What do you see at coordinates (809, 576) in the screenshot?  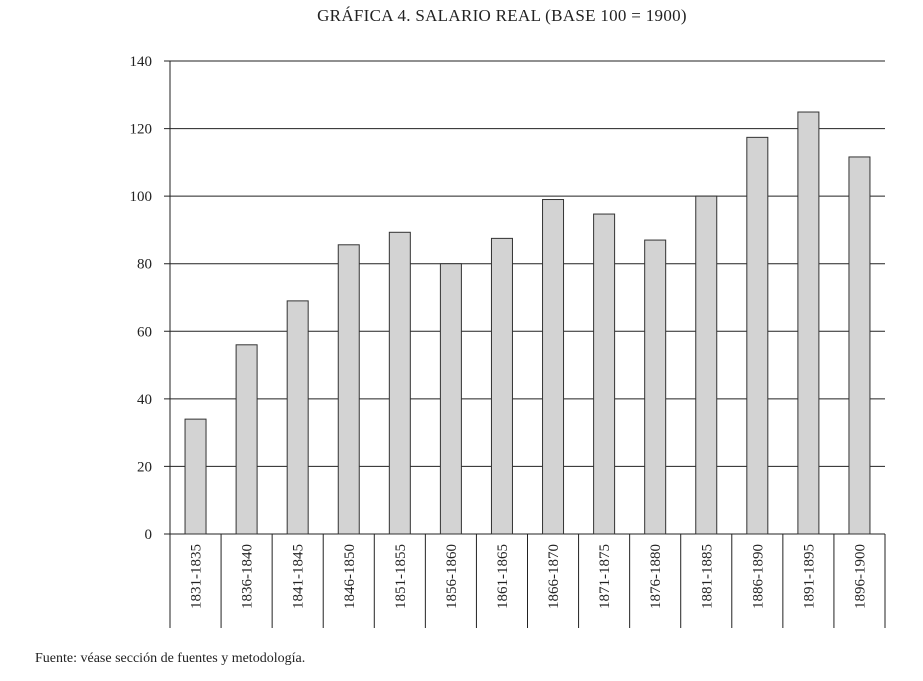 I see `x-tick-label: 1891-1895` at bounding box center [809, 576].